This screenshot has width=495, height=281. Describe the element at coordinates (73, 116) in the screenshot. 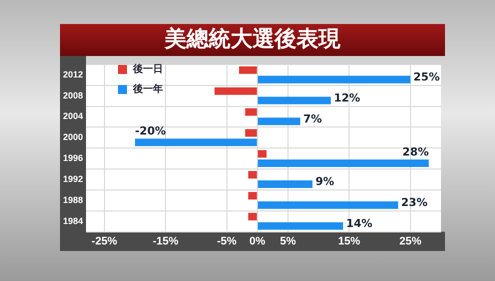

I see `y-tick-label: 2004` at that location.